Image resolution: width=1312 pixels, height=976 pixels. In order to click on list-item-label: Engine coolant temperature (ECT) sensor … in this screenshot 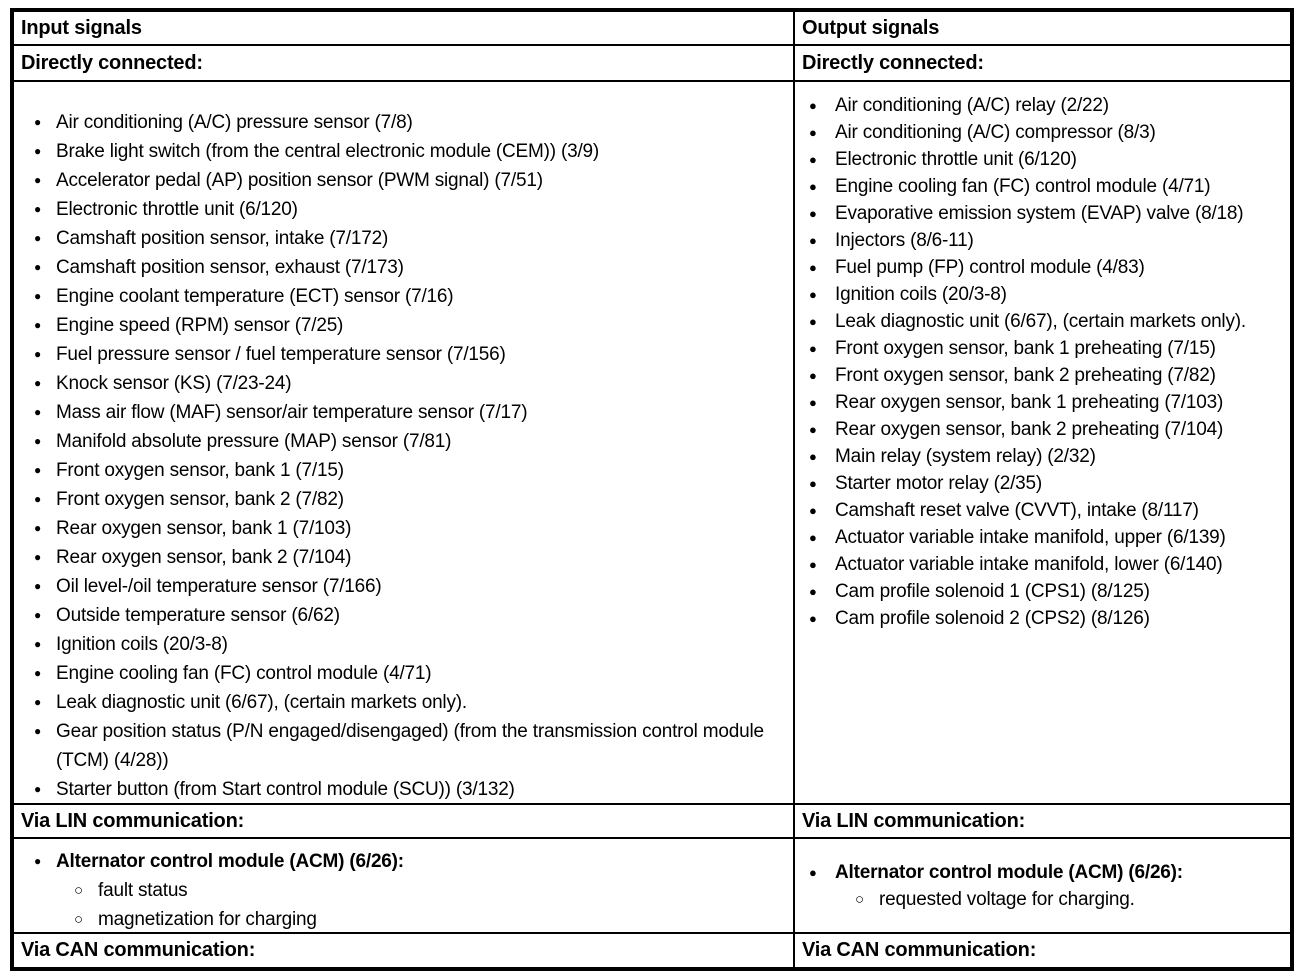, I will do `click(255, 296)`.